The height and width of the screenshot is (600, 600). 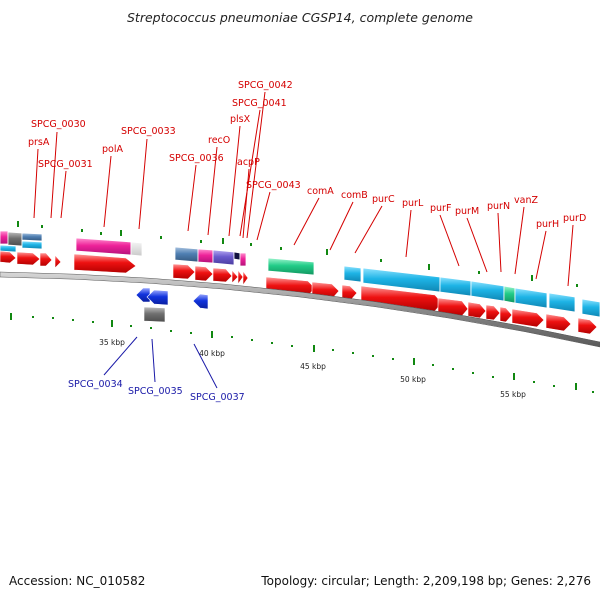 I want to click on gene-label-spcg-0031: SPCG_0031, so click(x=65, y=164).